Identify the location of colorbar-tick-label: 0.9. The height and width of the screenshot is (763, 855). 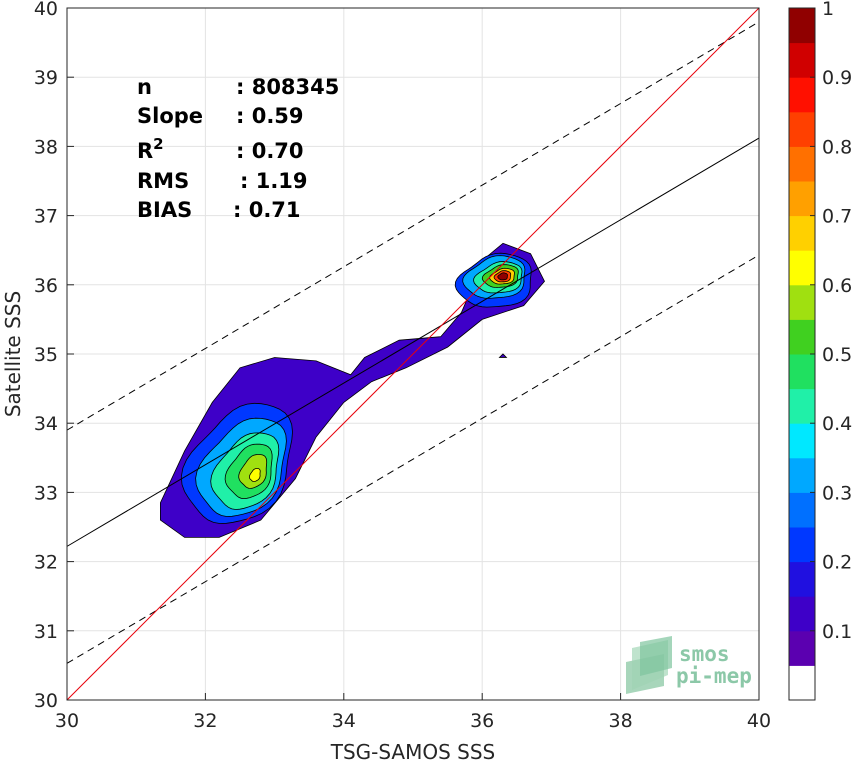
(837, 78).